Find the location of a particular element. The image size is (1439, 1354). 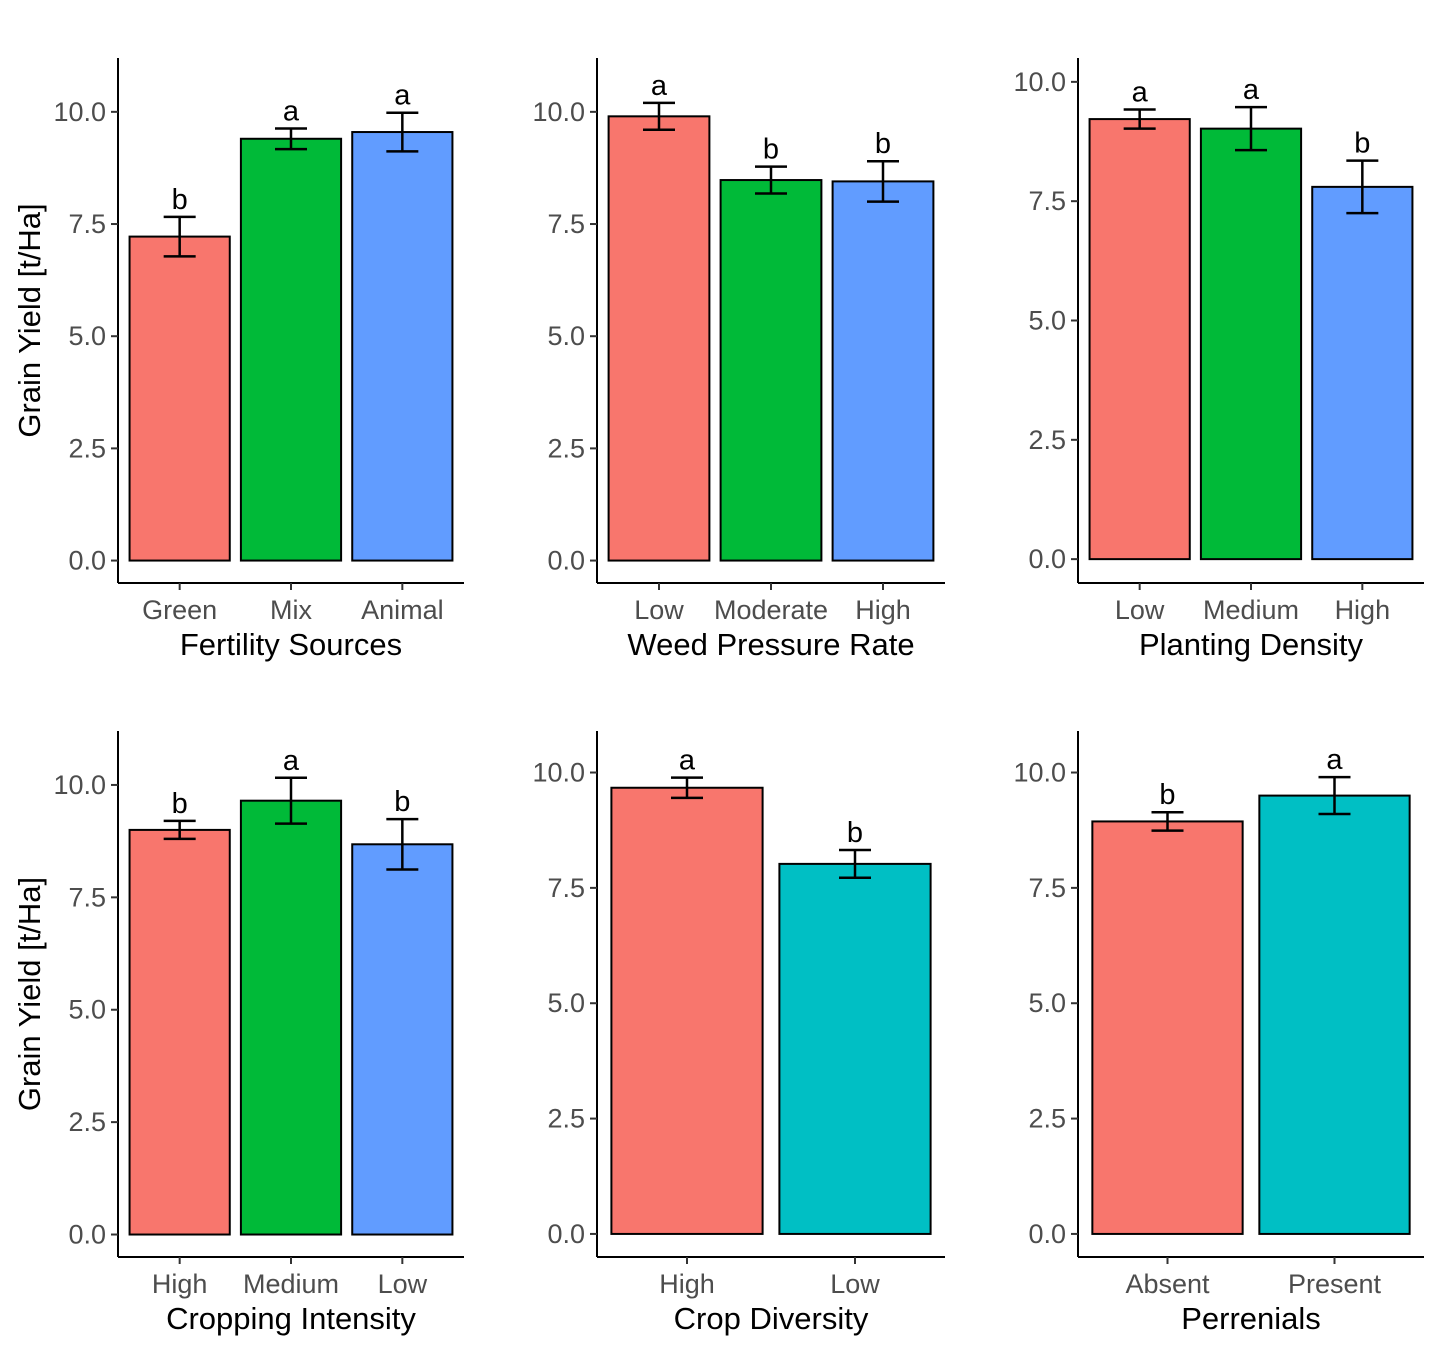

x-tick-label: Present is located at coordinates (1335, 1284).